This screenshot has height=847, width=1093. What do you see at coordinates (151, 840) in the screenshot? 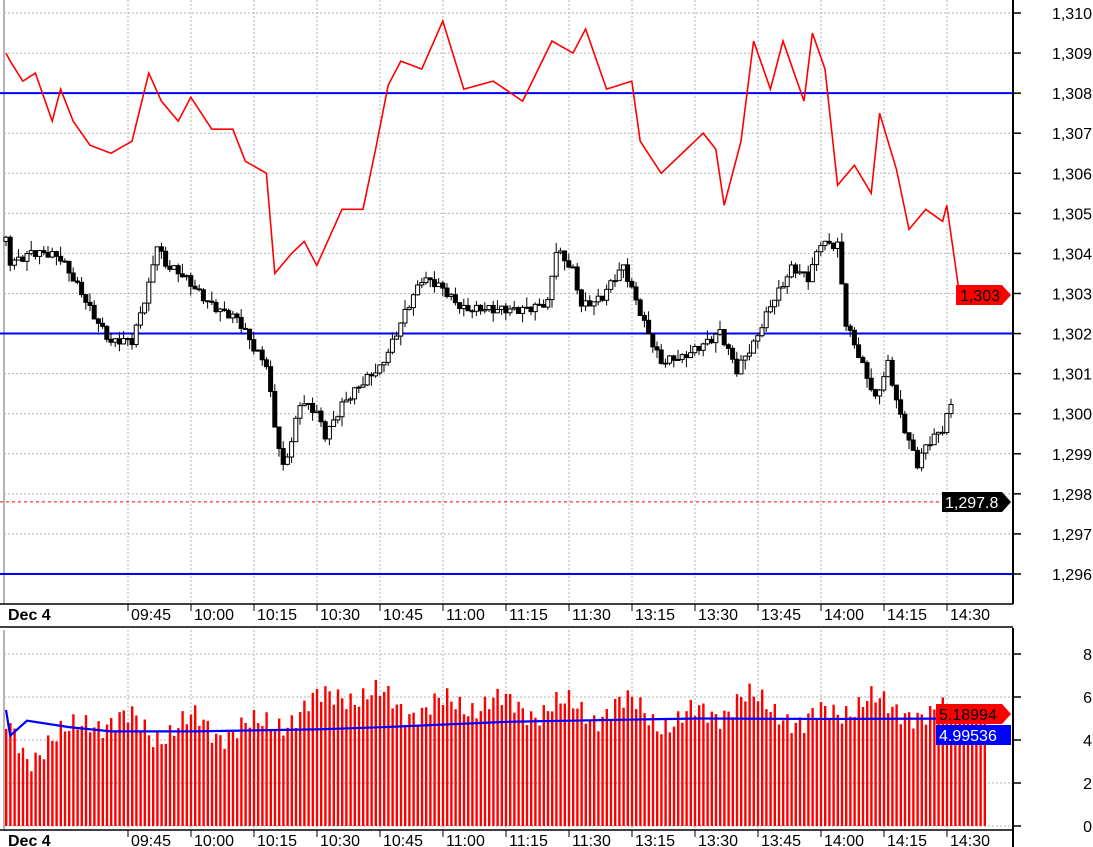
I see `x-tick-label: 09:45` at bounding box center [151, 840].